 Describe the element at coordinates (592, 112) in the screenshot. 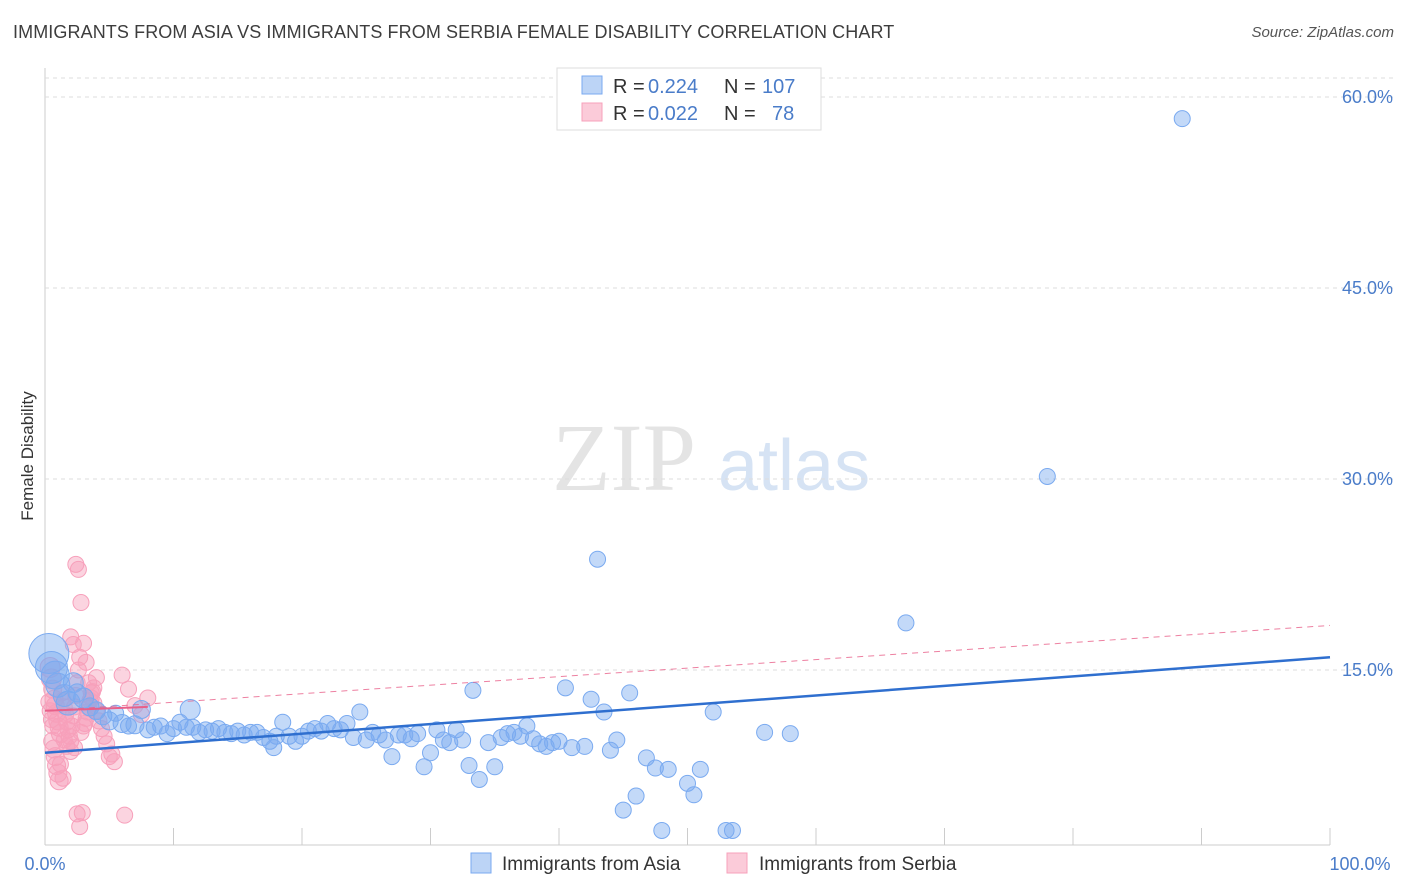

I see `legend-swatch-serbia` at that location.